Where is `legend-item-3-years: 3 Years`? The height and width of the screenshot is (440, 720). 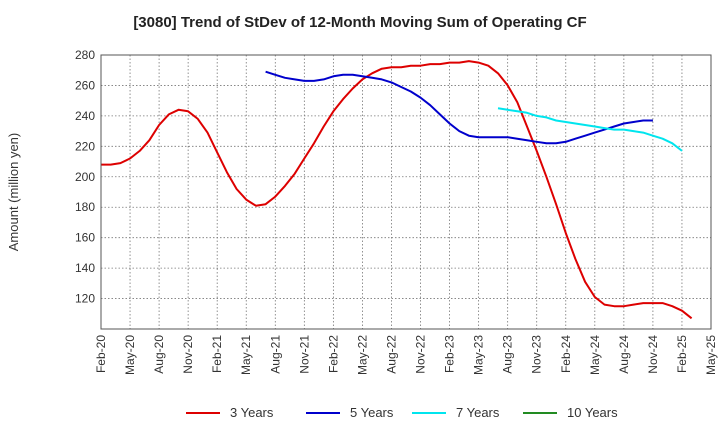 legend-item-3-years: 3 Years is located at coordinates (229, 412).